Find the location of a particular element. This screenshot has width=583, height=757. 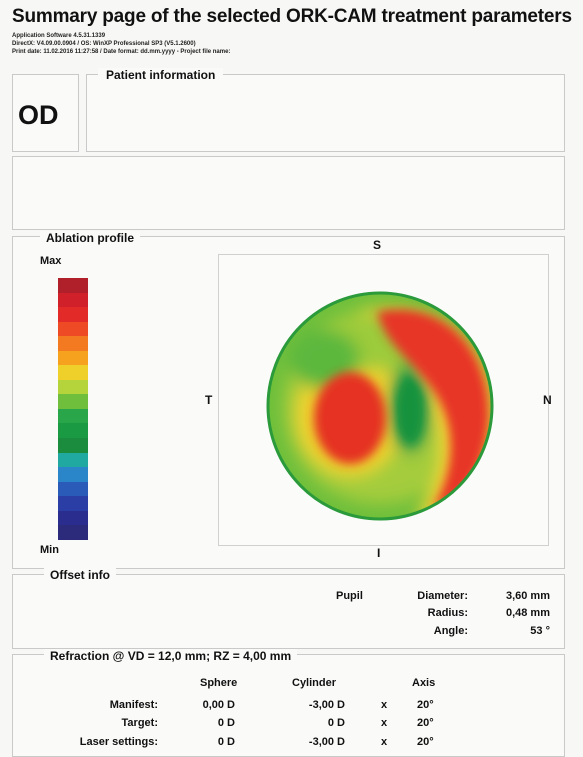

manifest-cylinder: -3,00 D is located at coordinates (326, 705).